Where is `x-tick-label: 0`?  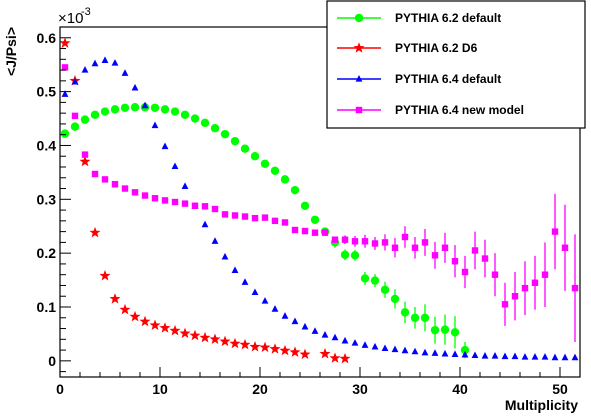 x-tick-label: 0 is located at coordinates (60, 389).